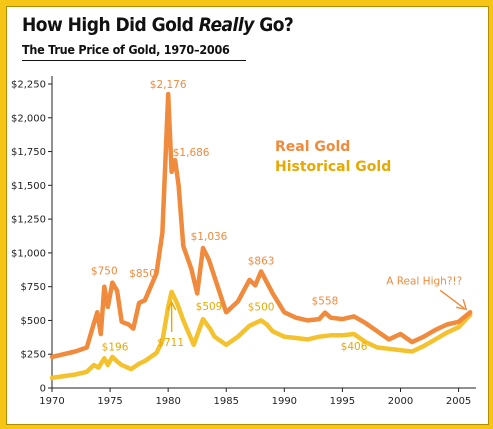 Image resolution: width=493 pixels, height=429 pixels. Describe the element at coordinates (209, 237) in the screenshot. I see `annotation-label: $1,036` at that location.